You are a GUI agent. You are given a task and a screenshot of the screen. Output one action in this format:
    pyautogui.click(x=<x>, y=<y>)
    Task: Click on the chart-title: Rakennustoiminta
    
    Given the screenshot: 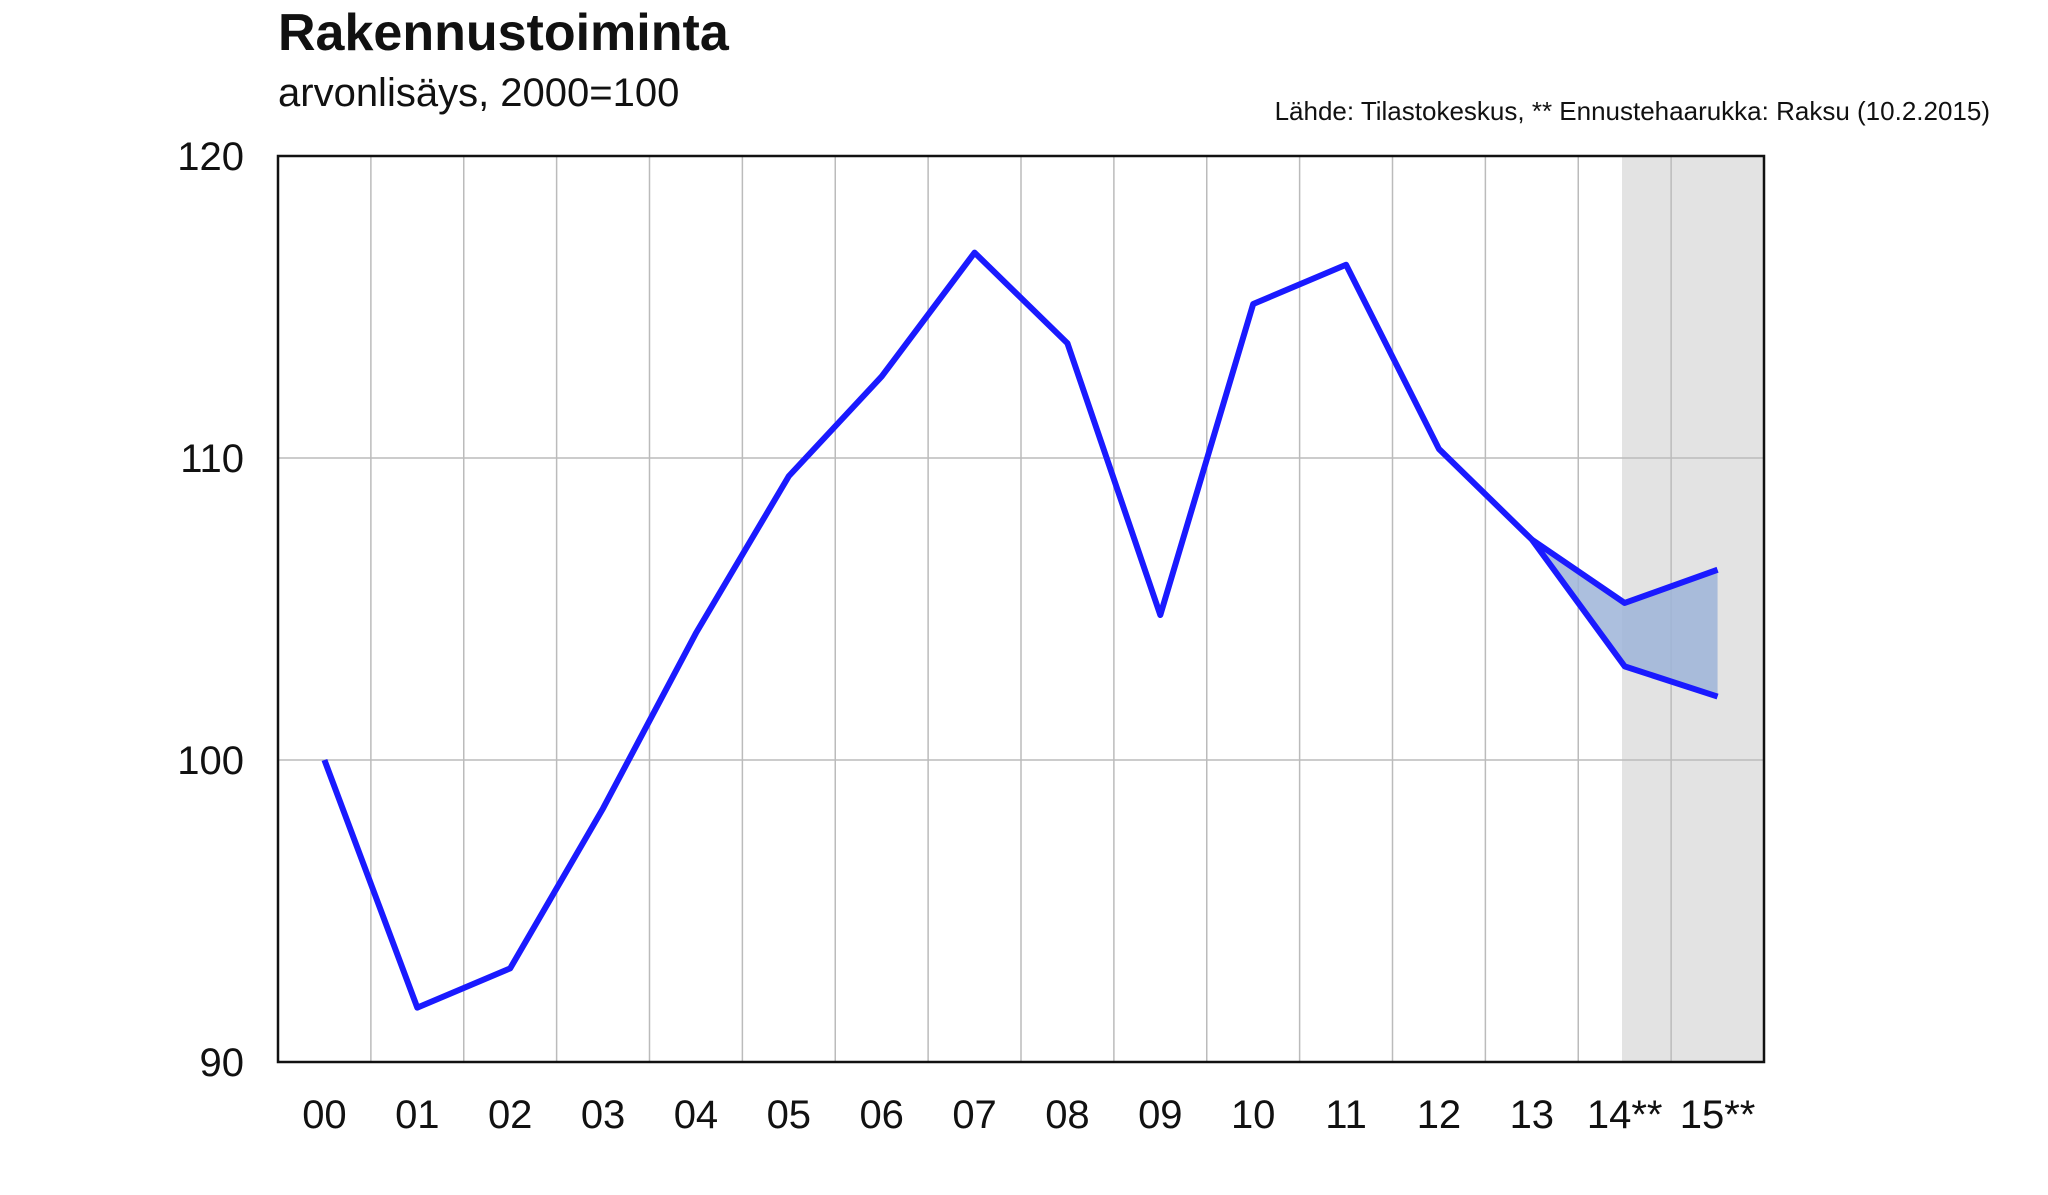 What is the action you would take?
    pyautogui.click(x=504, y=33)
    